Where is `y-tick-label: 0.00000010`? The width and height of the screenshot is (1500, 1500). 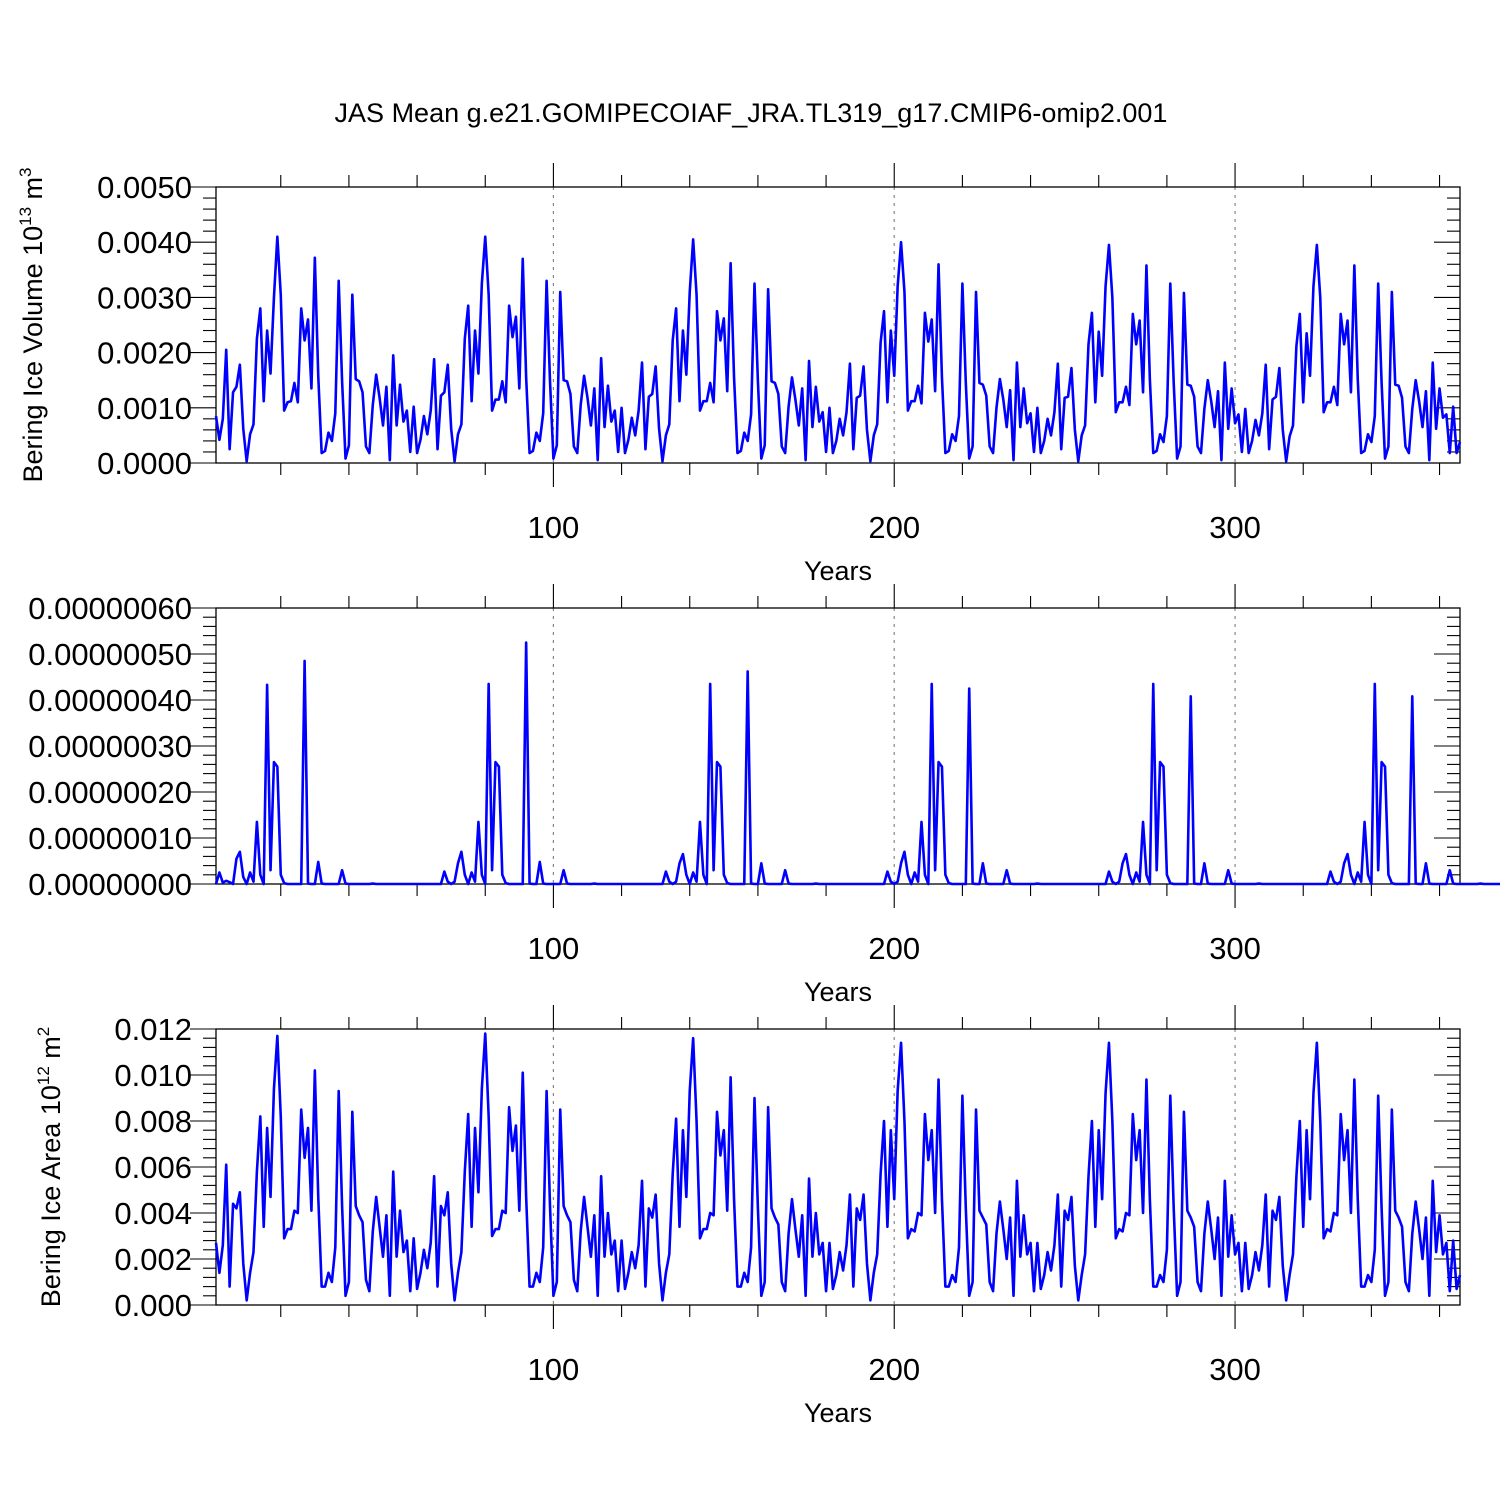 y-tick-label: 0.00000010 is located at coordinates (110, 838).